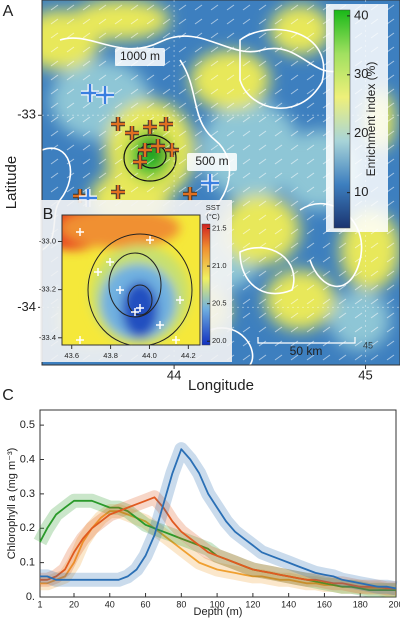  What do you see at coordinates (368, 345) in the screenshot?
I see `annotation: 45` at bounding box center [368, 345].